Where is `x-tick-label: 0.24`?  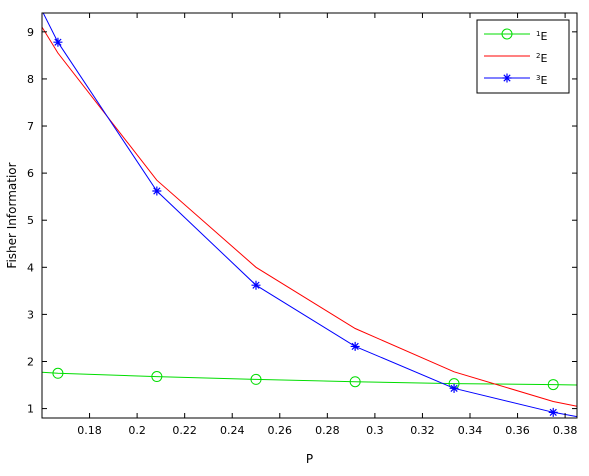
x-tick-label: 0.24 is located at coordinates (232, 430).